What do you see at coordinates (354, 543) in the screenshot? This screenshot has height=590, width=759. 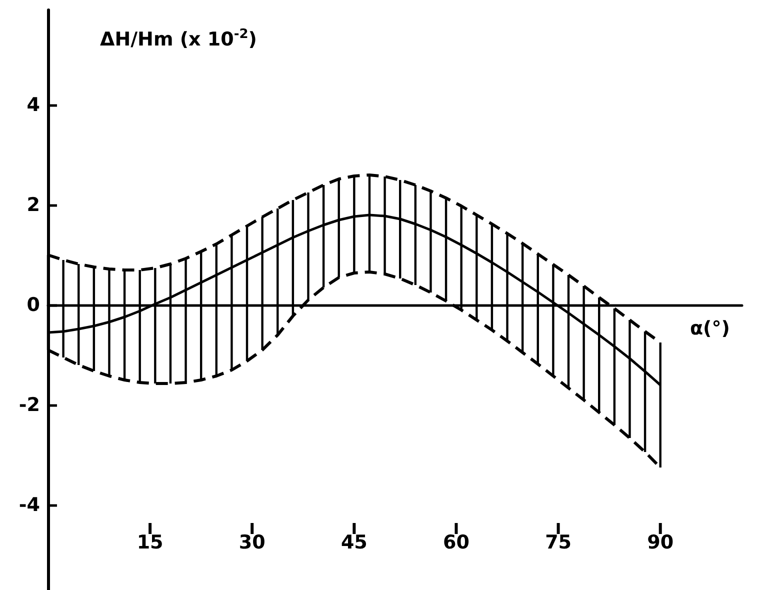 I see `x-tick-label: 45` at bounding box center [354, 543].